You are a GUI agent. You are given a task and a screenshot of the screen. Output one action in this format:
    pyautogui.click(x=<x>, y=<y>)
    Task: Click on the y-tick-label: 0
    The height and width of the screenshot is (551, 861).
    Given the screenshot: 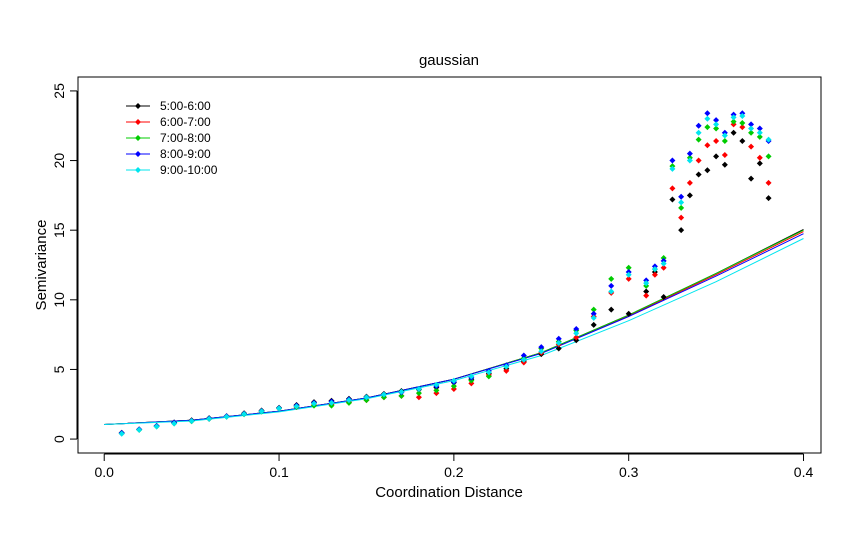 What is the action you would take?
    pyautogui.click(x=59, y=439)
    